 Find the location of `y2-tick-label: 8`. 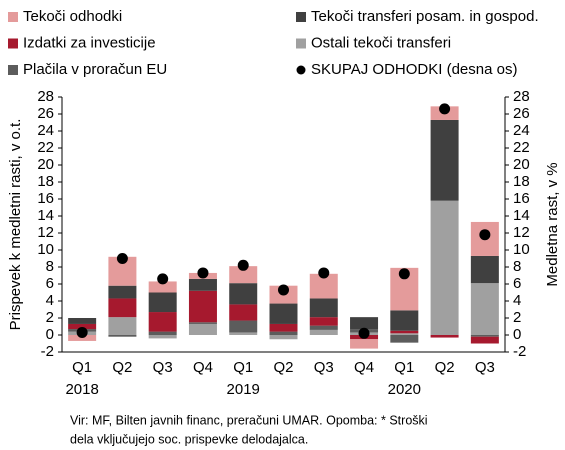

y2-tick-label: 8 is located at coordinates (517, 266).